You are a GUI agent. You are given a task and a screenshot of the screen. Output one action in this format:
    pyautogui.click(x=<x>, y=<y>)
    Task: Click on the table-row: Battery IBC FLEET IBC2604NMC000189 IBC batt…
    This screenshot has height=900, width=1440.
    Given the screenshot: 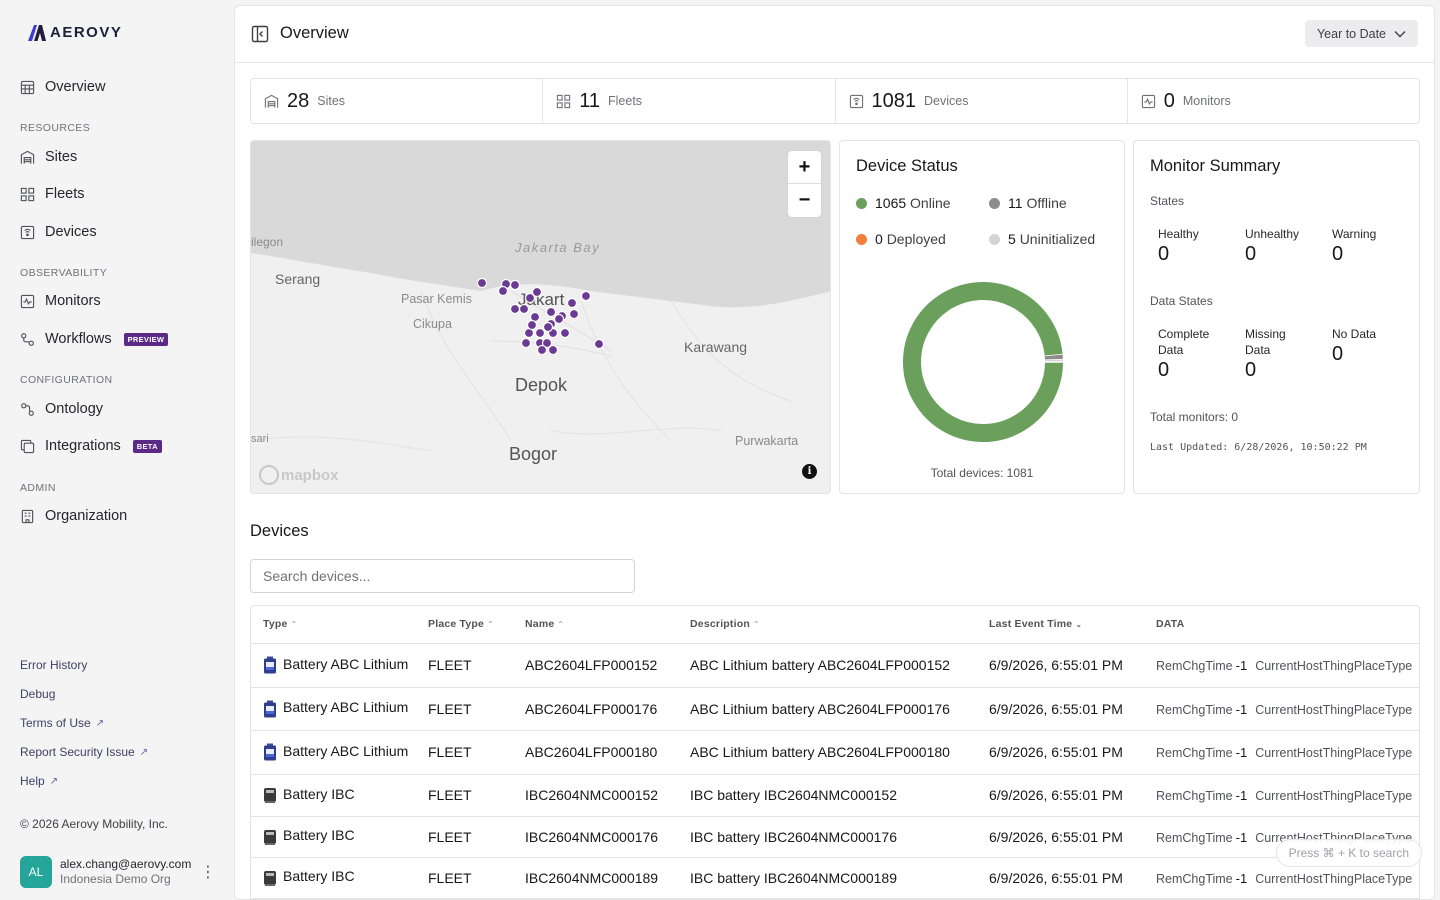 What is the action you would take?
    pyautogui.click(x=835, y=878)
    